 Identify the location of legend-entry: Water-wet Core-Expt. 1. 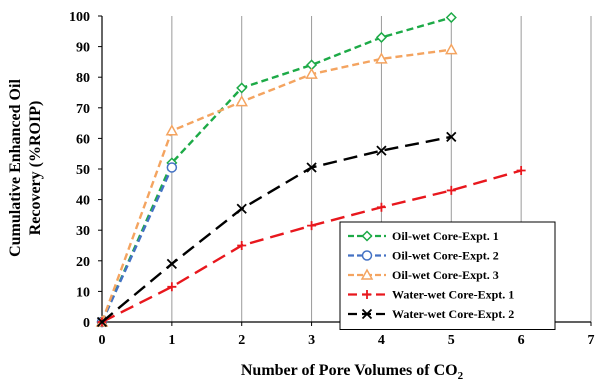
(431, 295).